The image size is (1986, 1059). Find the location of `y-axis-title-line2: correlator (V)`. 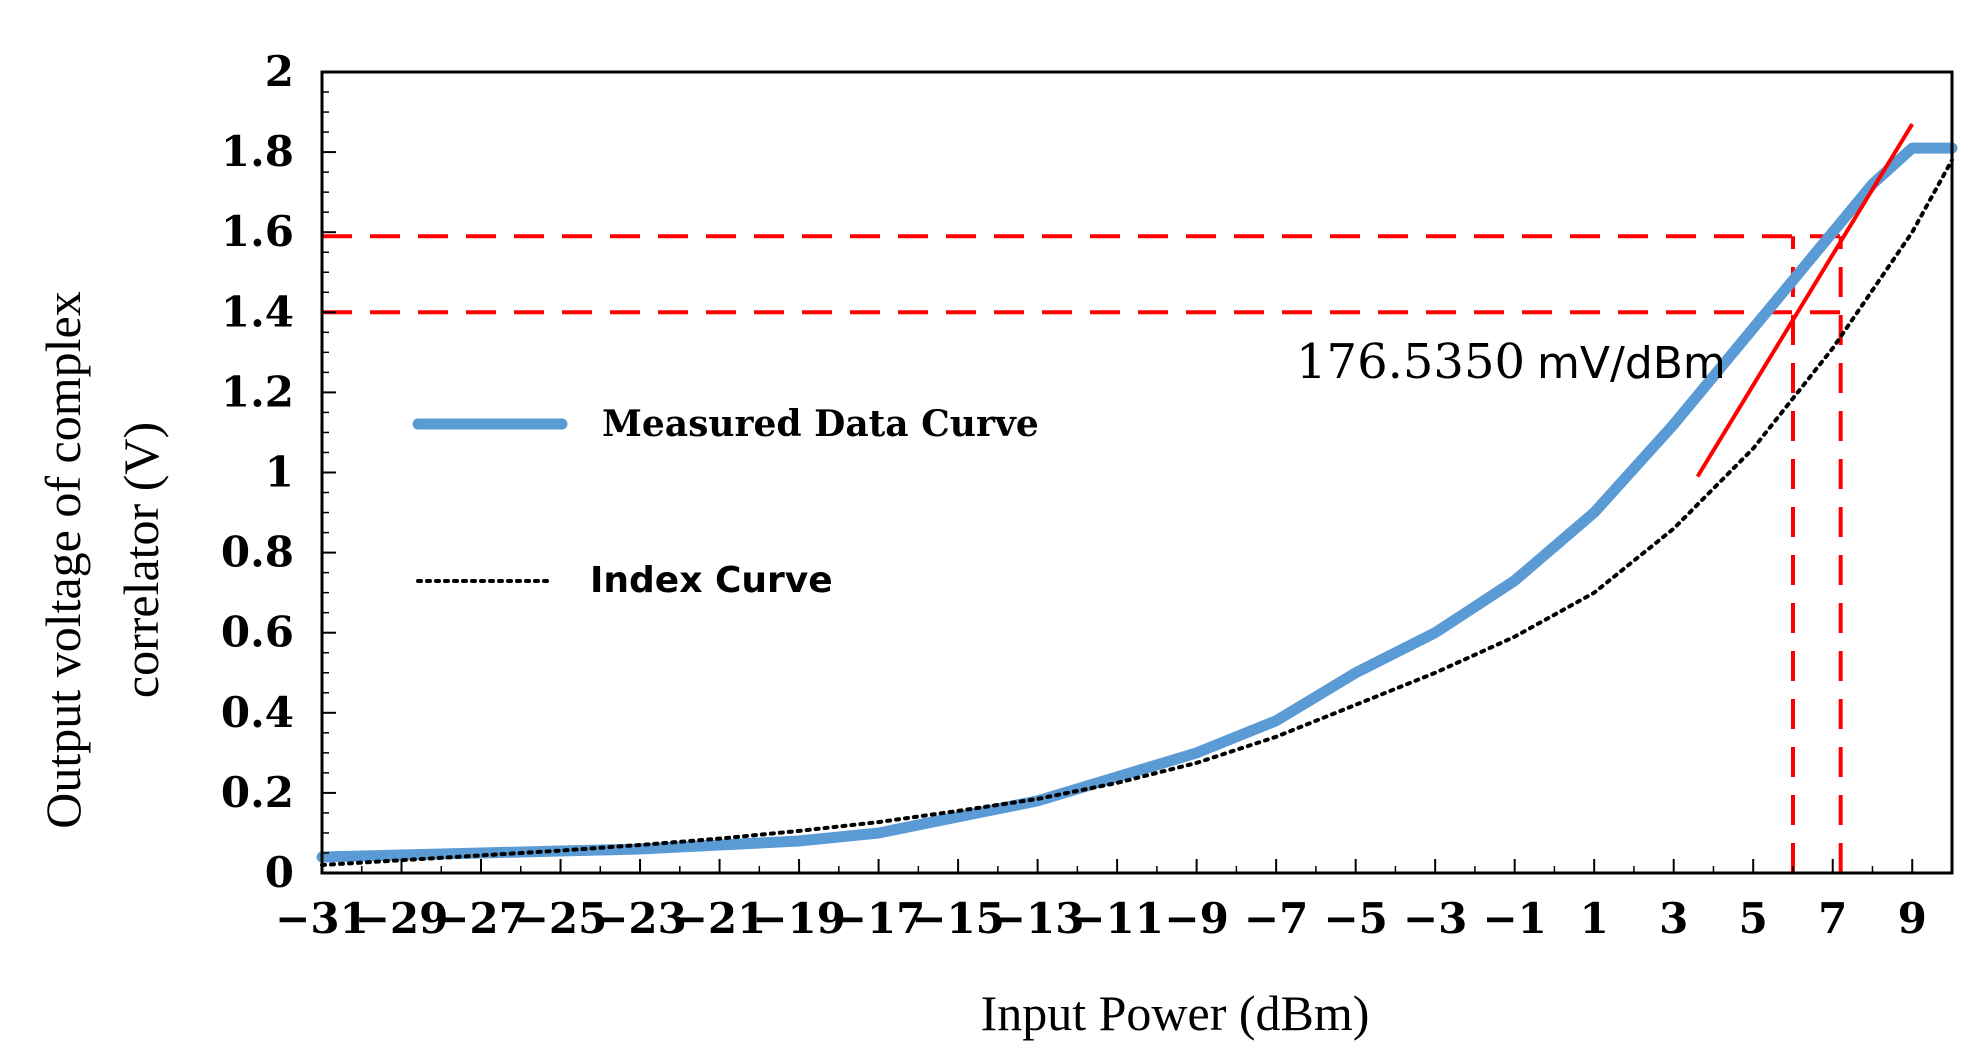

y-axis-title-line2: correlator (V) is located at coordinates (141, 560).